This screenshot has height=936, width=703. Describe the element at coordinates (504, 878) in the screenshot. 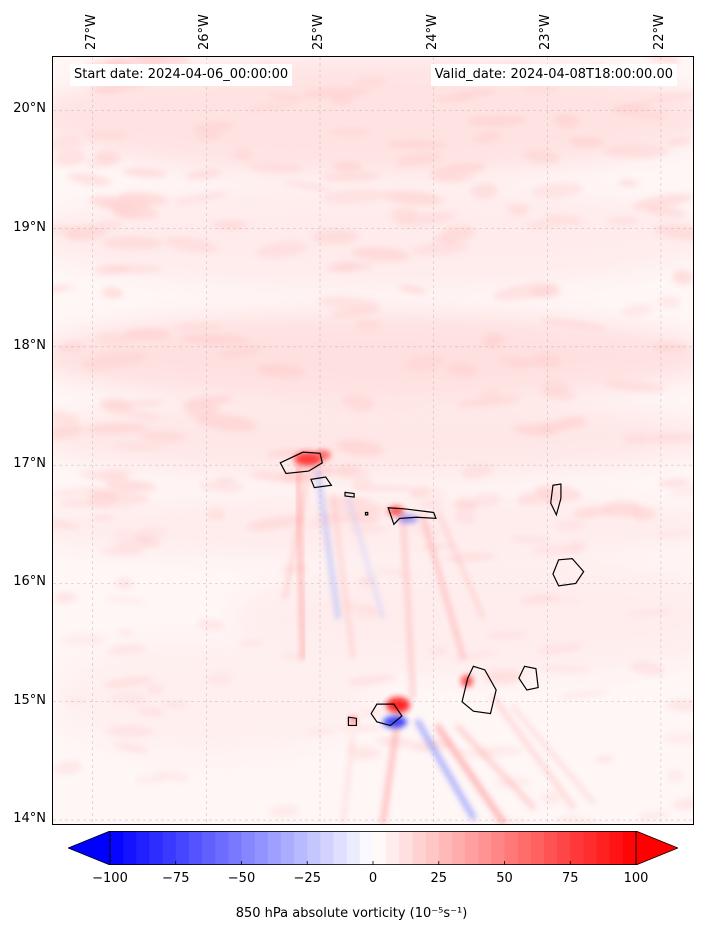

I see `colorbar-tick-label: 50` at that location.